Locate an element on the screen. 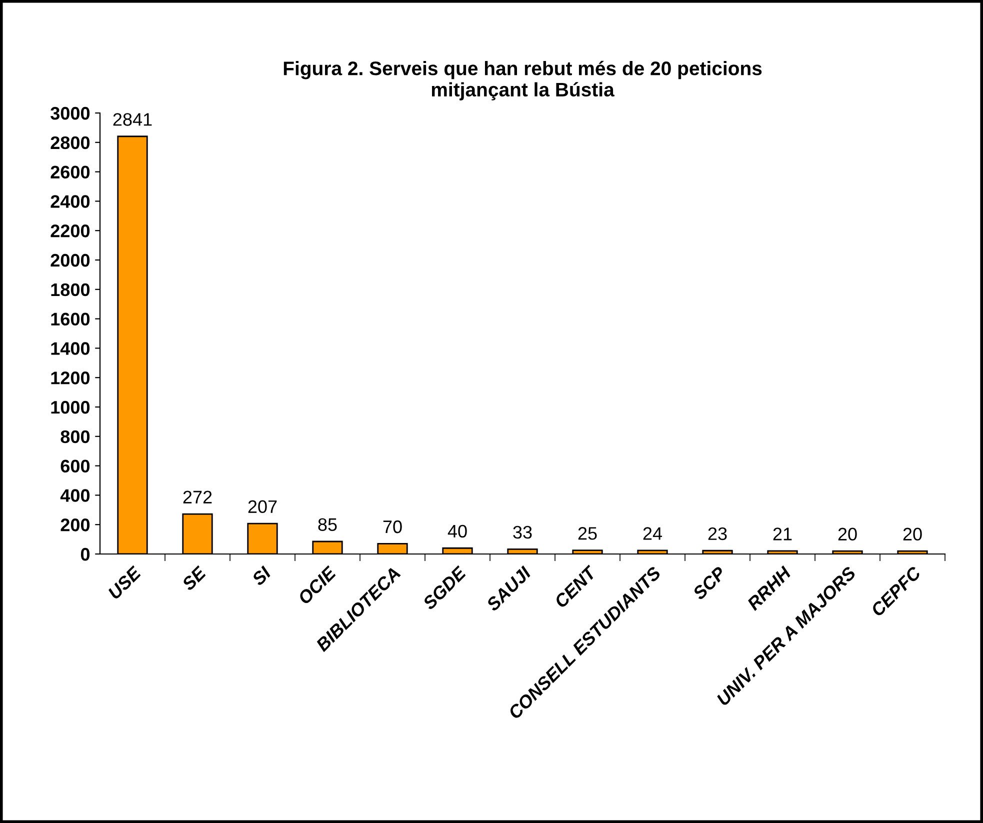 Image resolution: width=983 pixels, height=823 pixels. y-tick-label: 1800 is located at coordinates (70, 289).